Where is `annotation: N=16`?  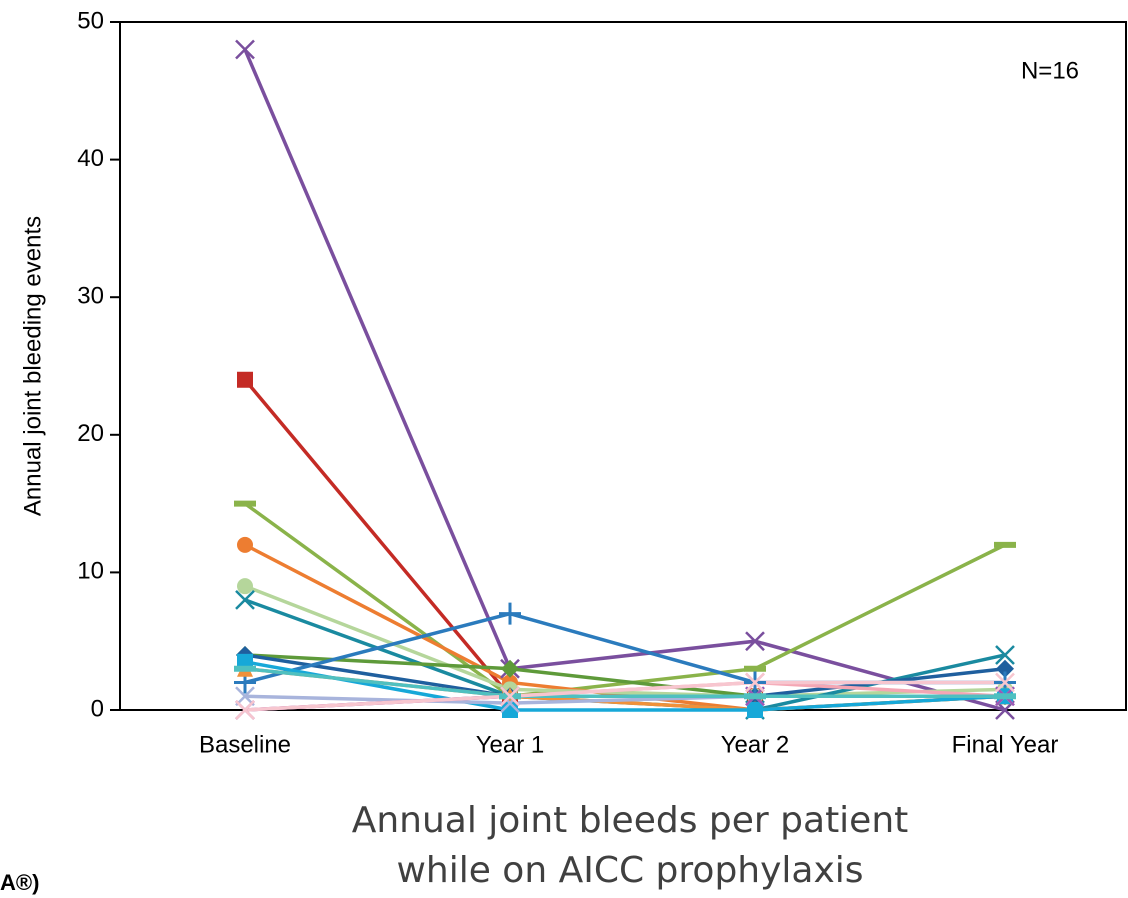
annotation: N=16 is located at coordinates (1050, 70).